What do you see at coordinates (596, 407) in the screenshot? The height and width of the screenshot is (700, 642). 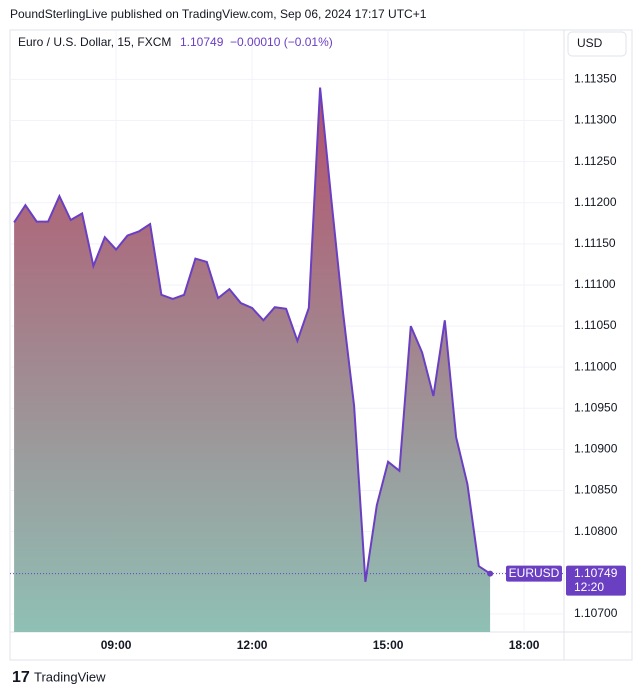 I see `y-tick-label: 1.10950` at bounding box center [596, 407].